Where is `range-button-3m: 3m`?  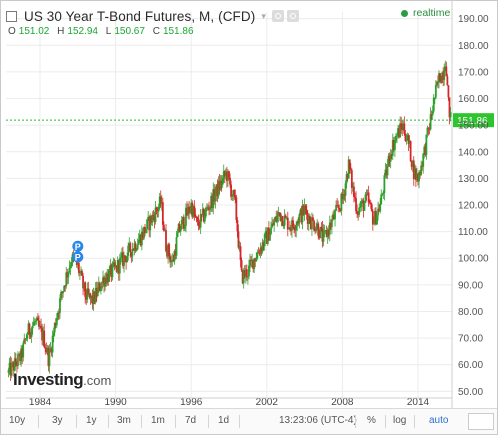
range-button-3m: 3m is located at coordinates (124, 420).